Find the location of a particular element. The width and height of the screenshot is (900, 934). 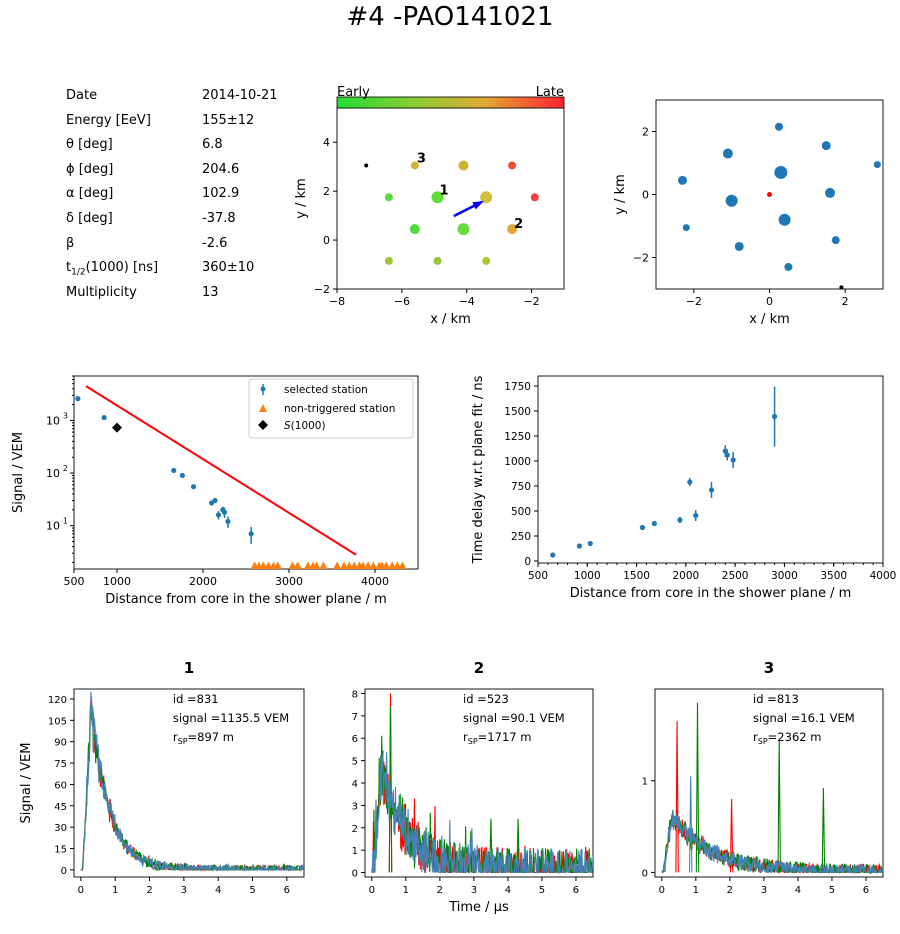

y-tick-label: 1250 is located at coordinates (517, 437).